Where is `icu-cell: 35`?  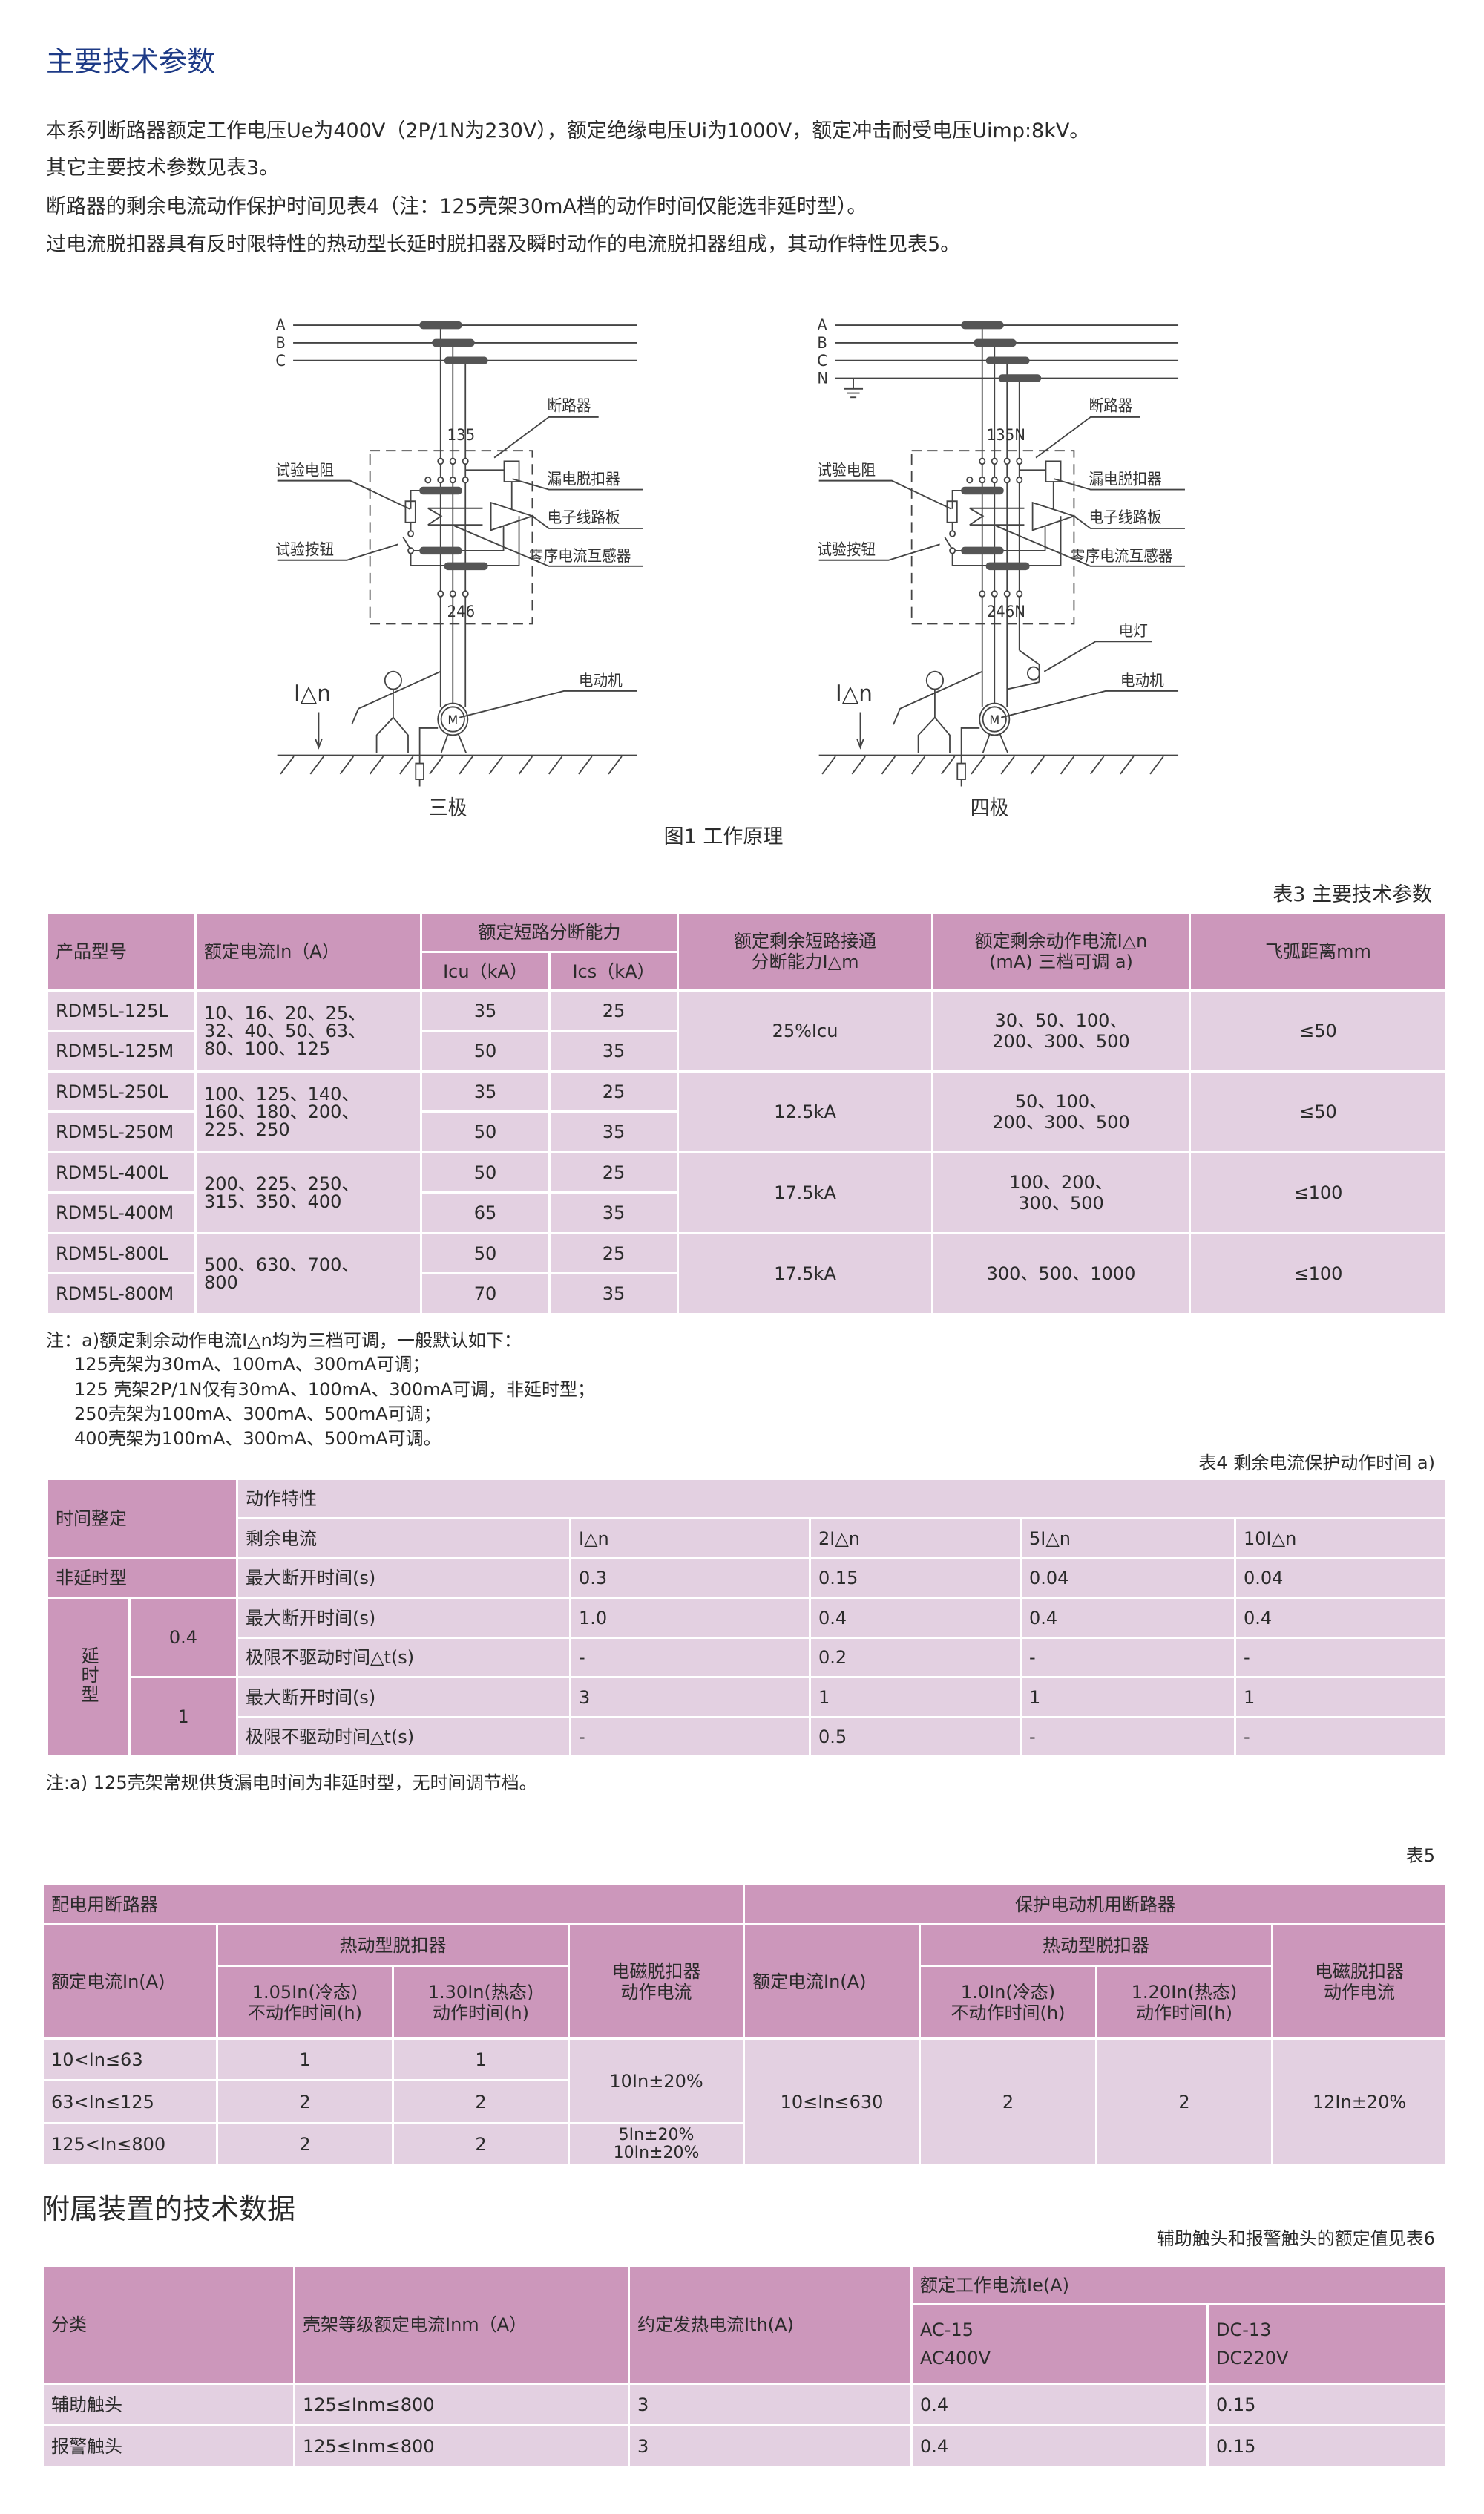 icu-cell: 35 is located at coordinates (485, 1010).